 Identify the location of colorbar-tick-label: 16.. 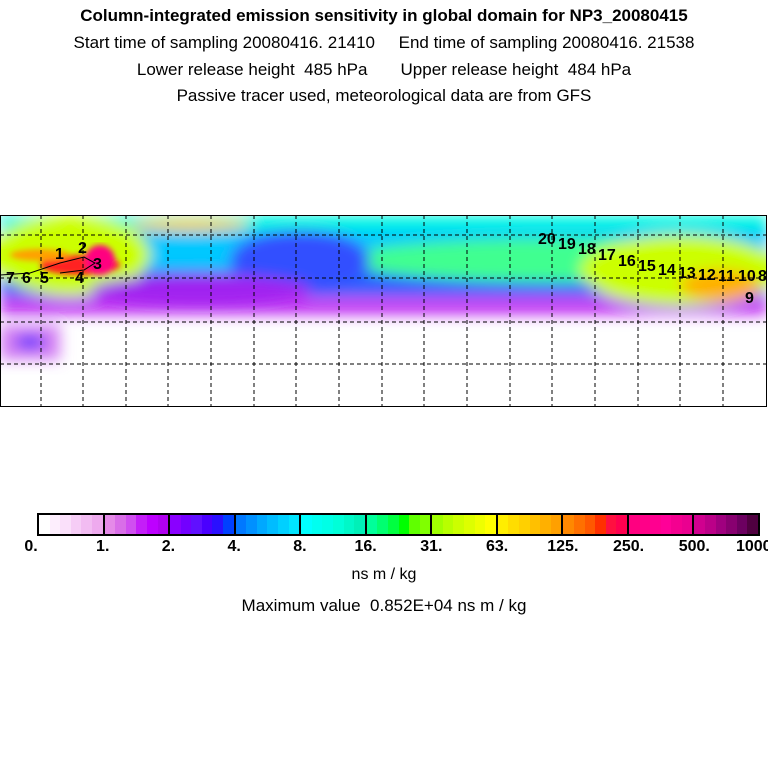
(365, 546).